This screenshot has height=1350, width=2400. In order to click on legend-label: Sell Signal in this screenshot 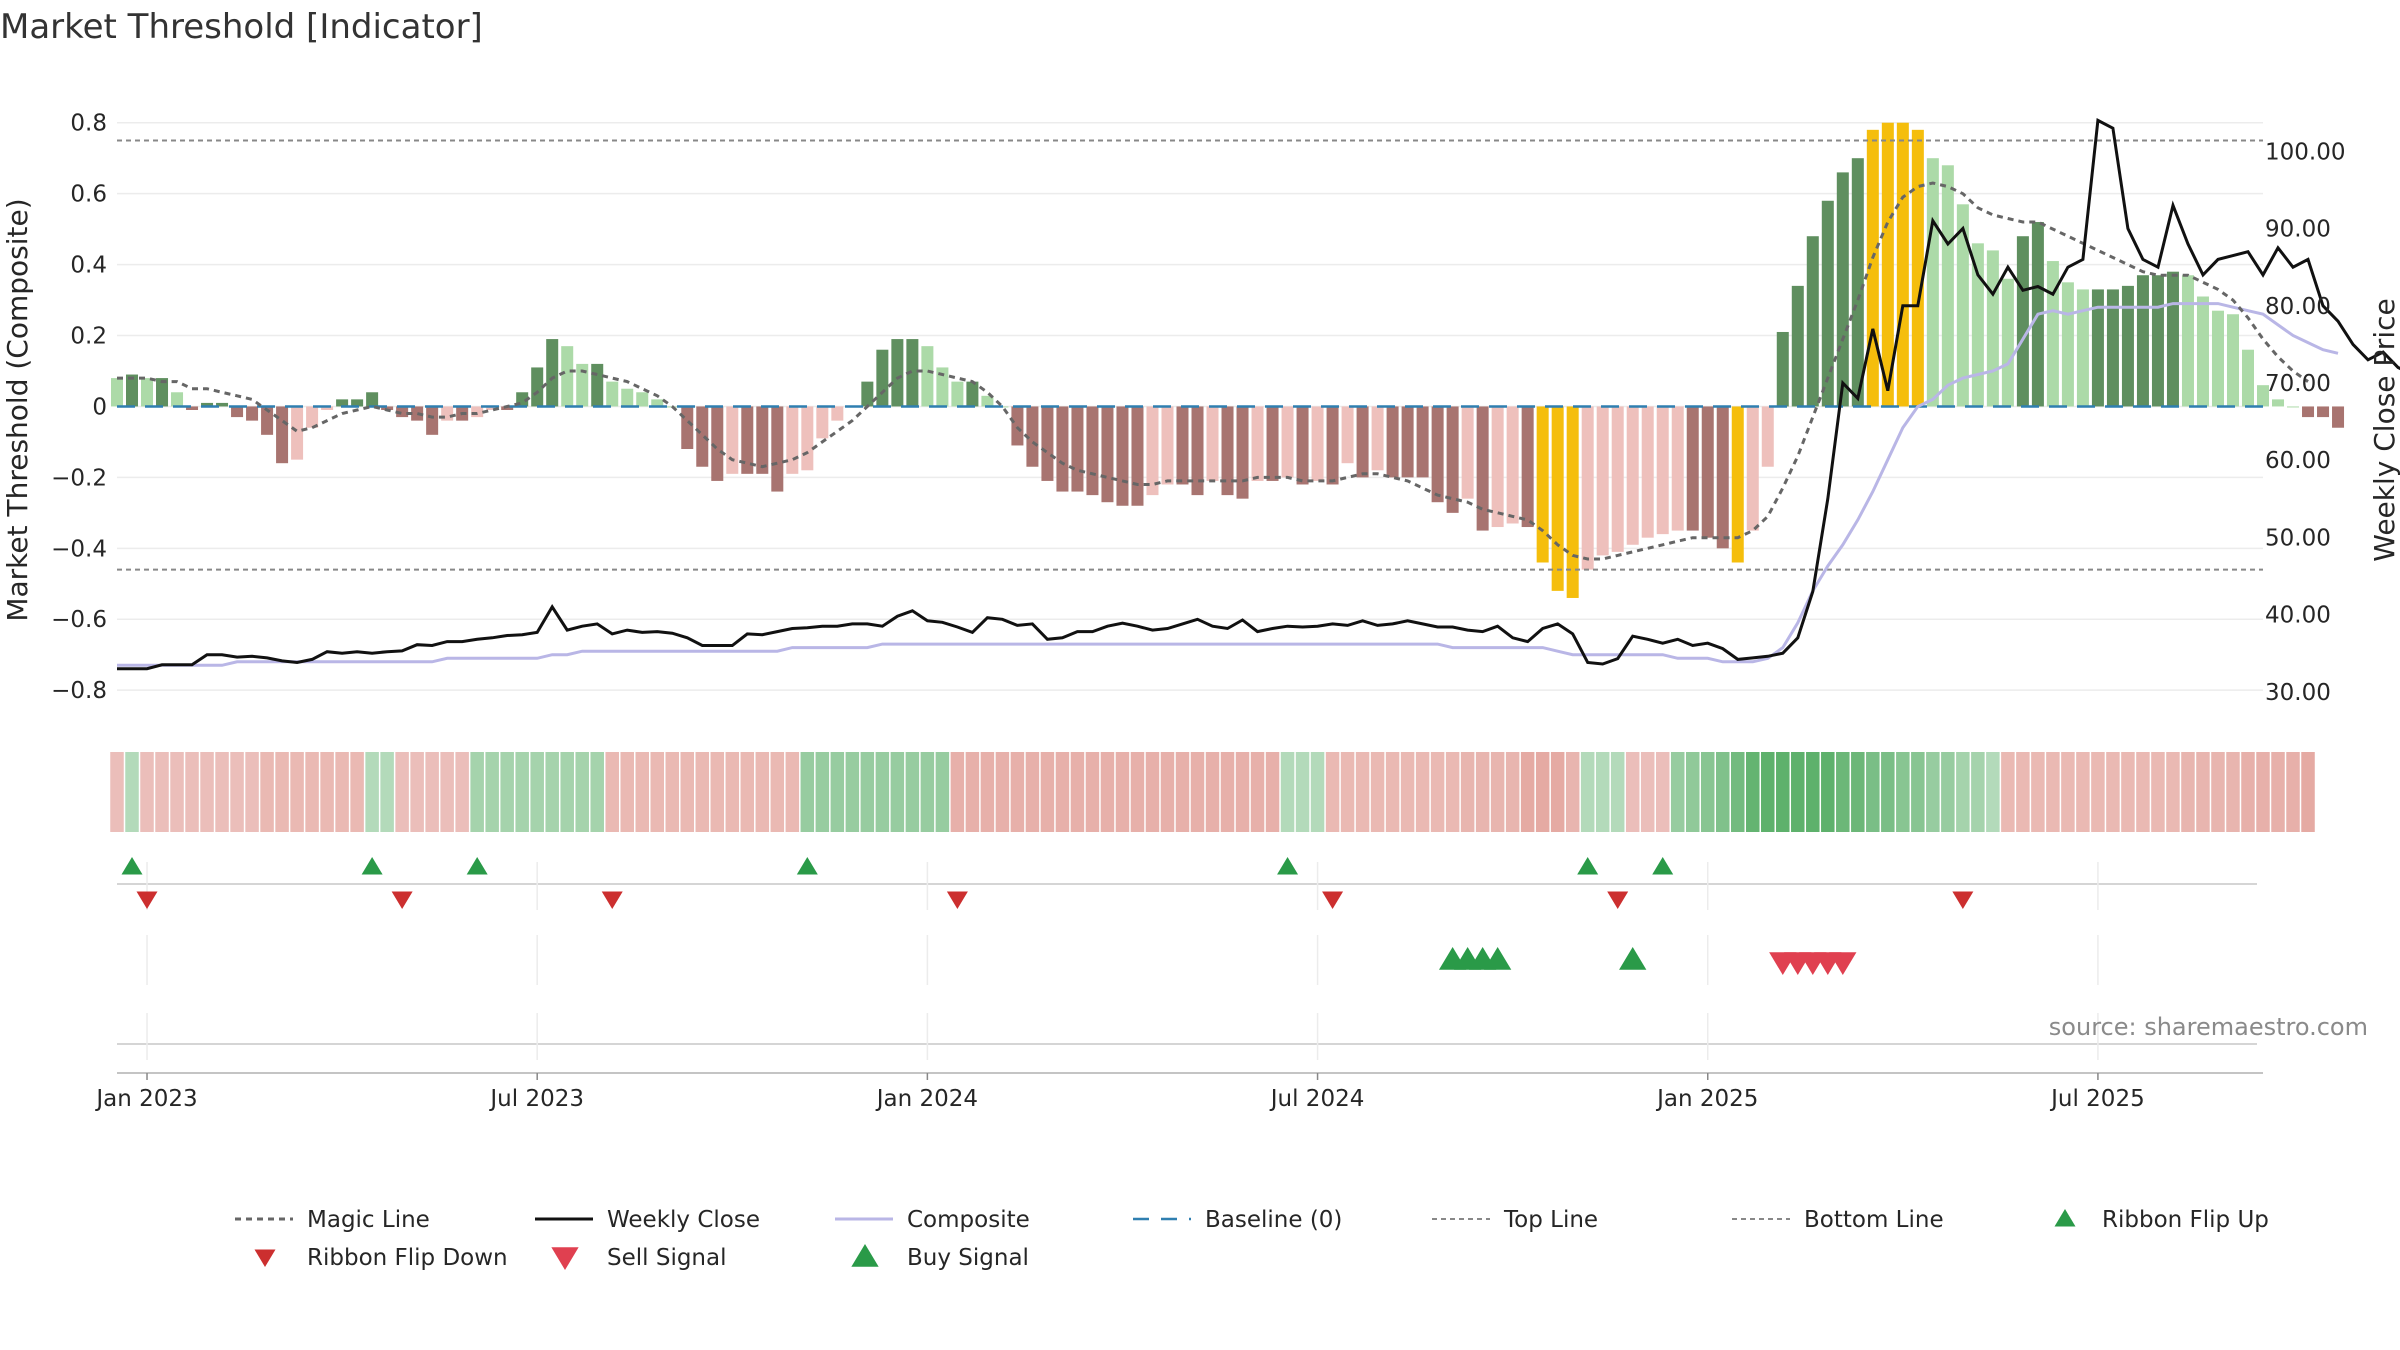, I will do `click(667, 1258)`.